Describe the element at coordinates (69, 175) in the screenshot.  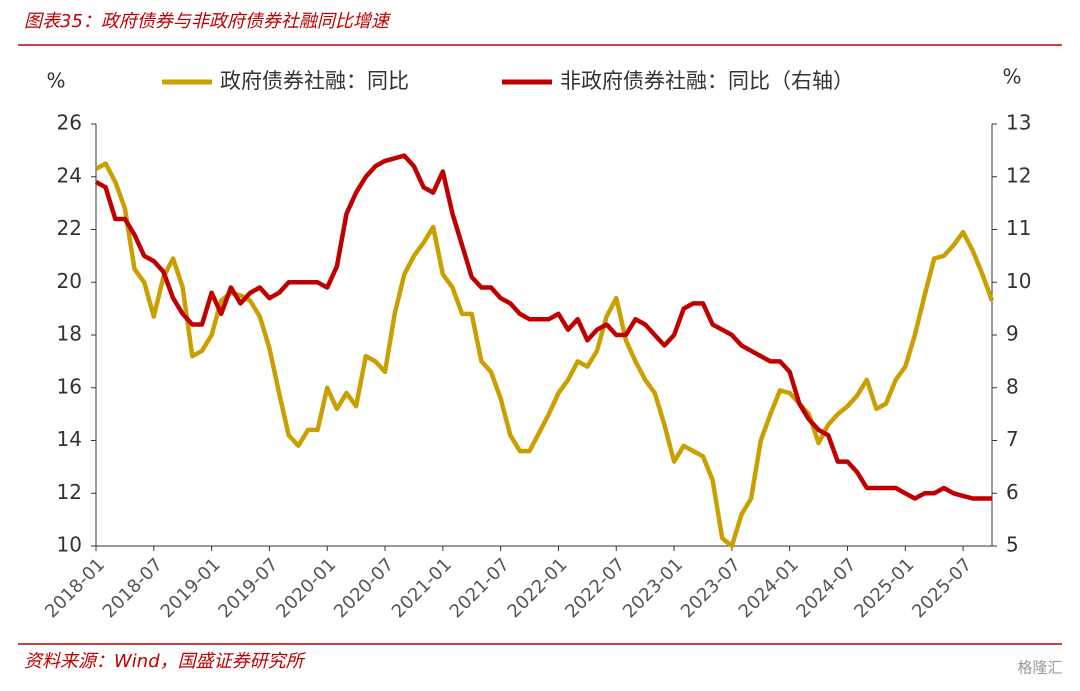
I see `y-tick-label: 24` at that location.